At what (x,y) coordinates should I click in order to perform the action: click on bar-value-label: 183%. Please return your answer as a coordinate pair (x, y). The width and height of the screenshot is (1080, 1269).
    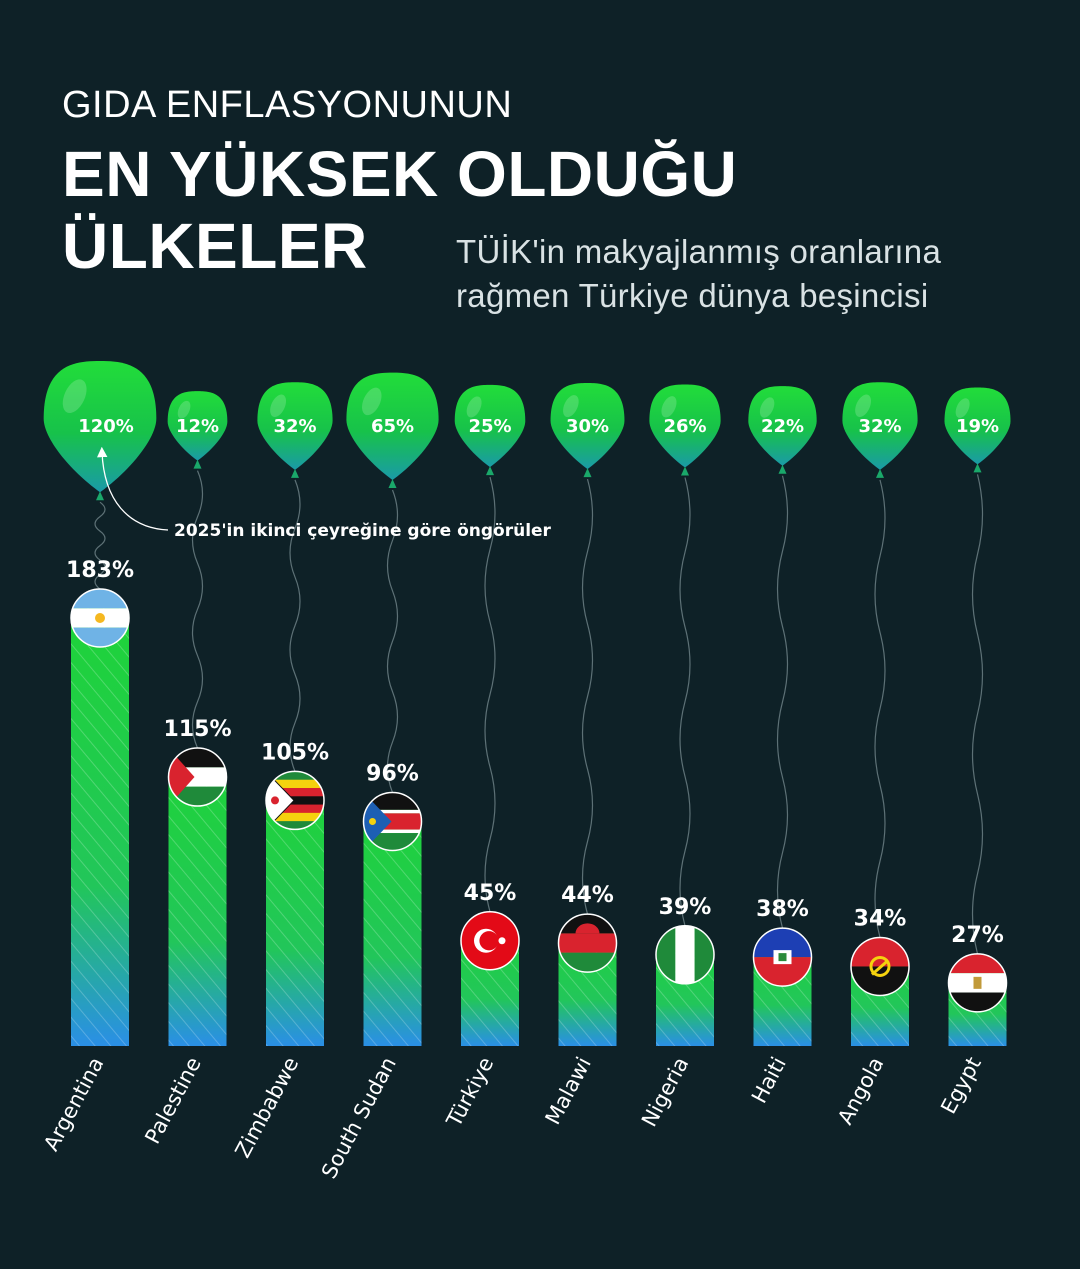
    Looking at the image, I should click on (100, 570).